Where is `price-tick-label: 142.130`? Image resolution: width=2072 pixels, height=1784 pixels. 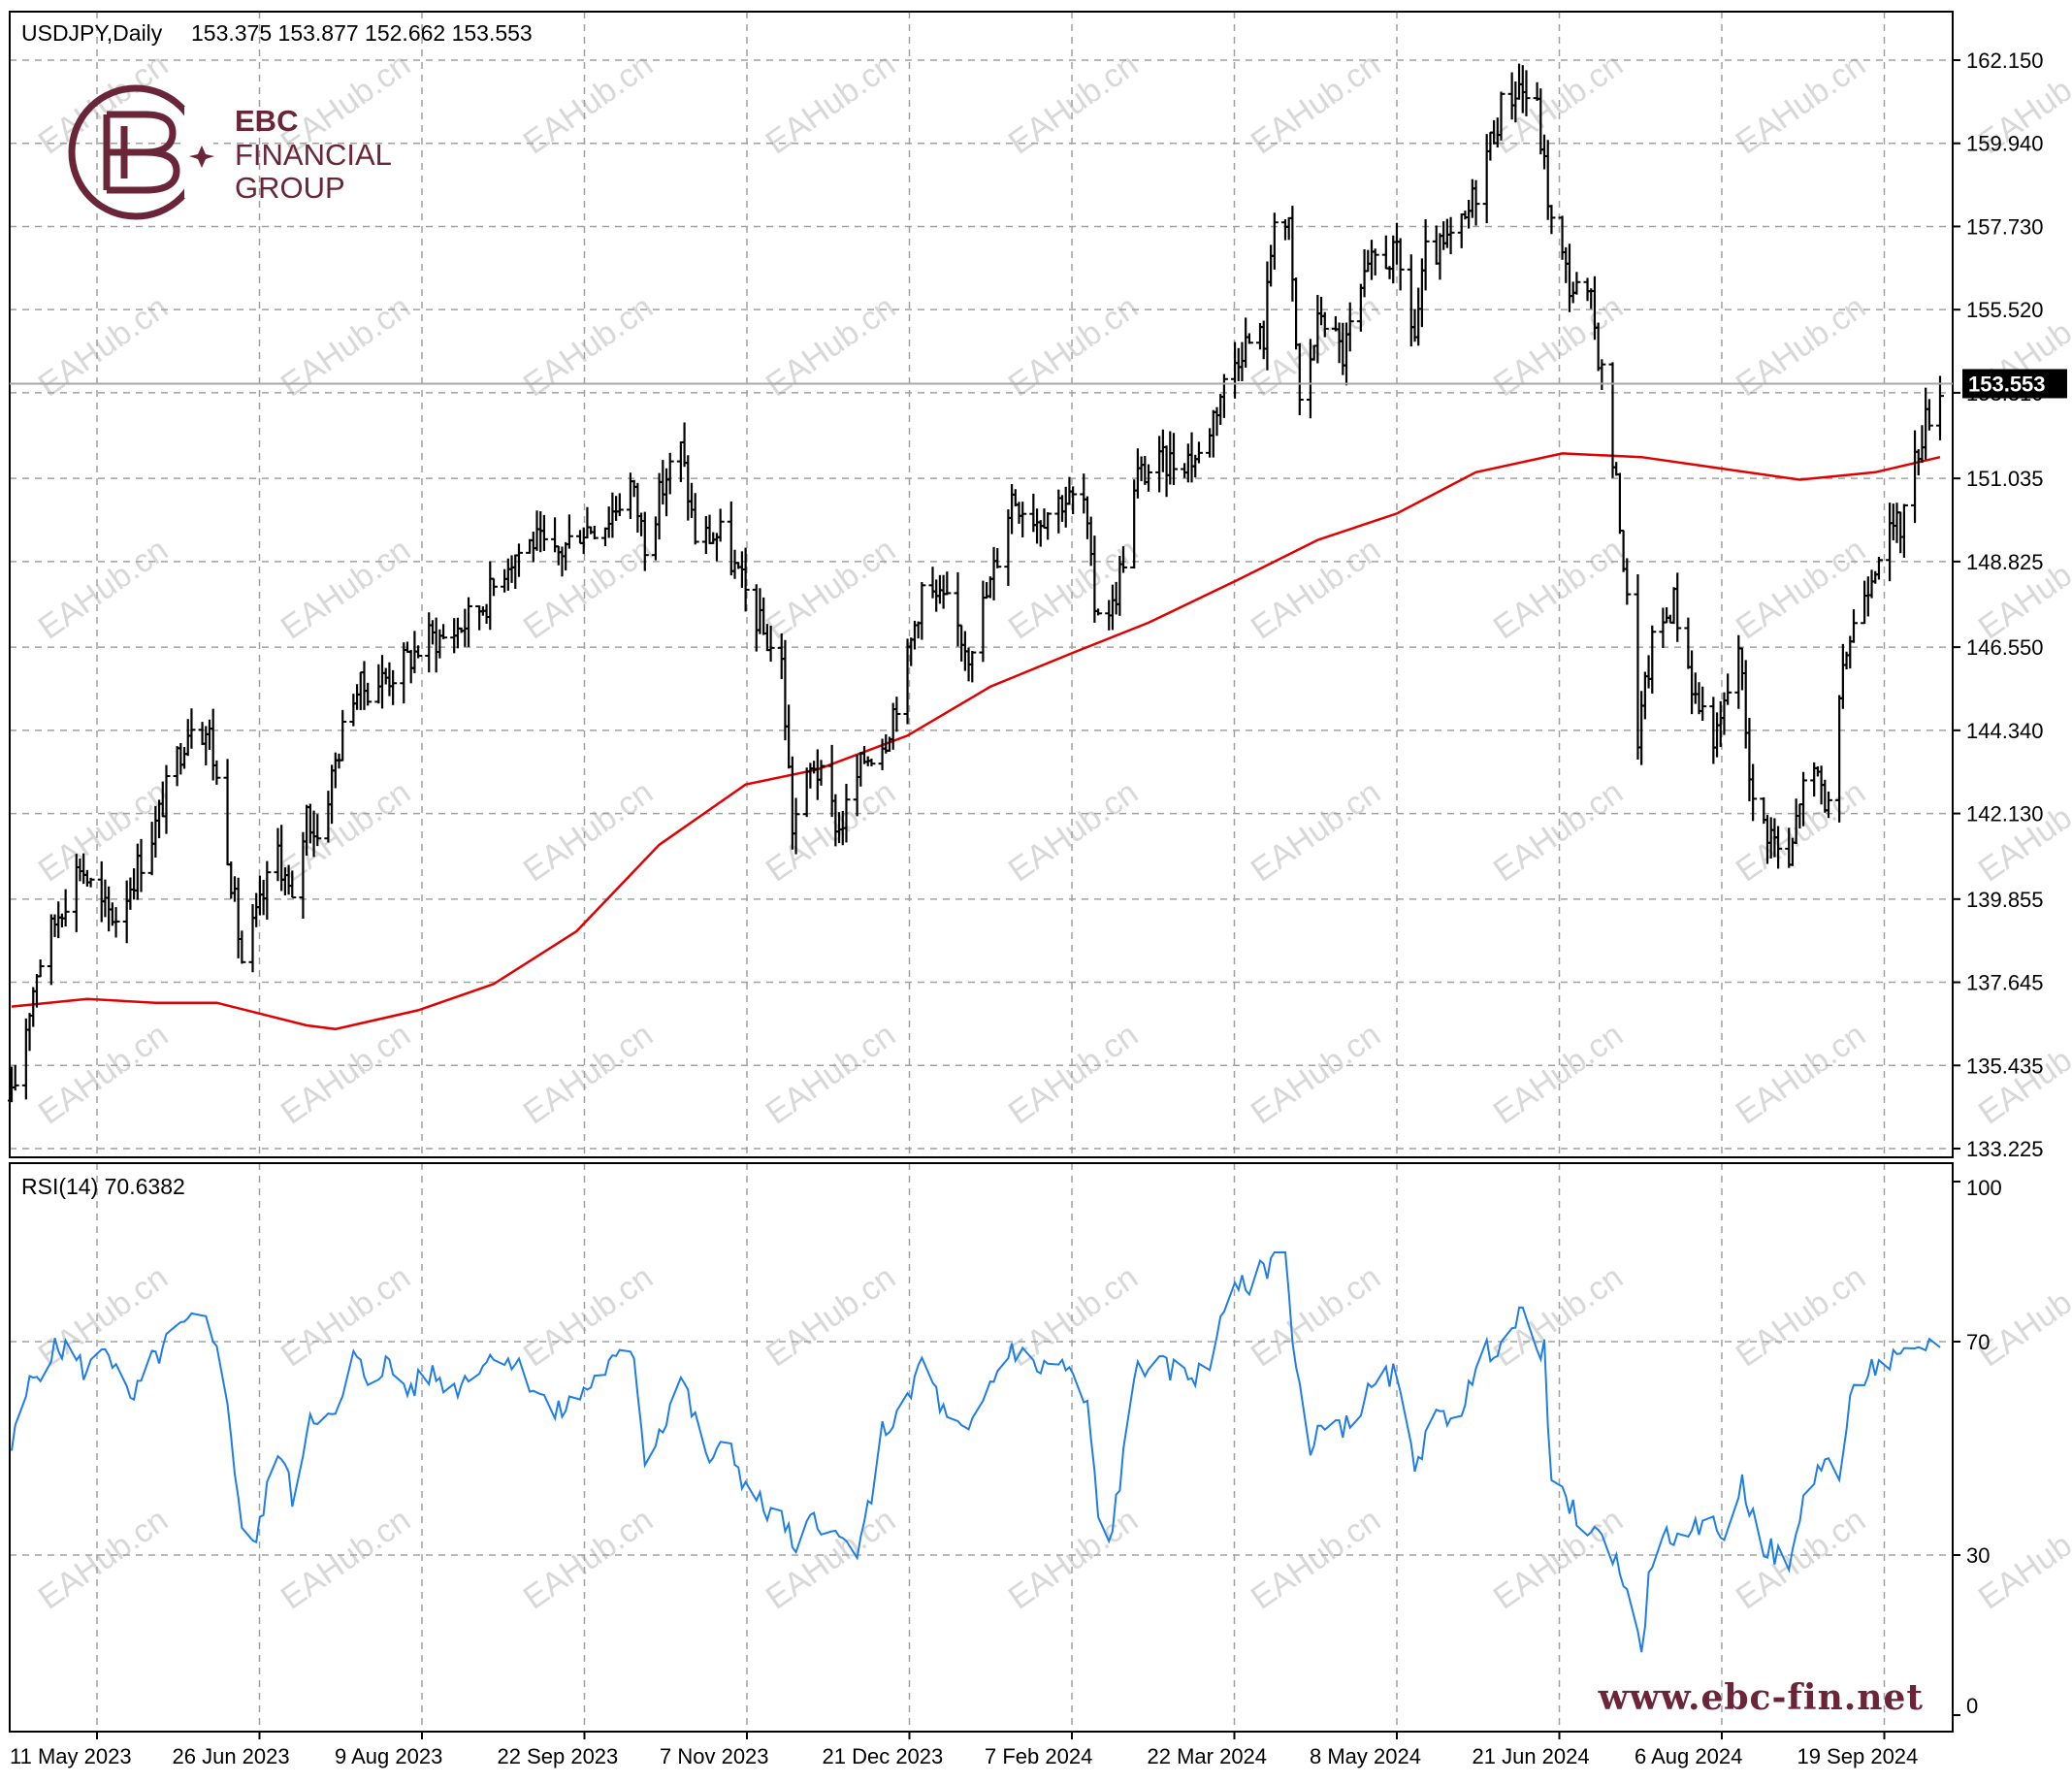 price-tick-label: 142.130 is located at coordinates (2005, 814).